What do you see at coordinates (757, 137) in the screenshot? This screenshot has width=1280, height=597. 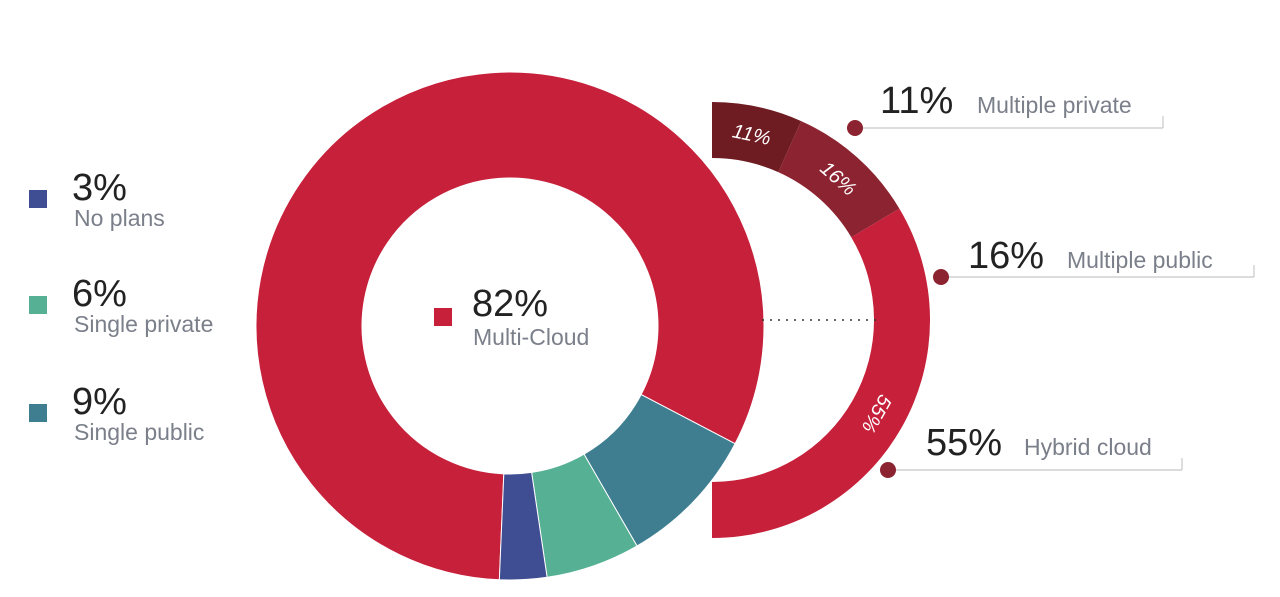 I see `ring-segment-multiple-private` at bounding box center [757, 137].